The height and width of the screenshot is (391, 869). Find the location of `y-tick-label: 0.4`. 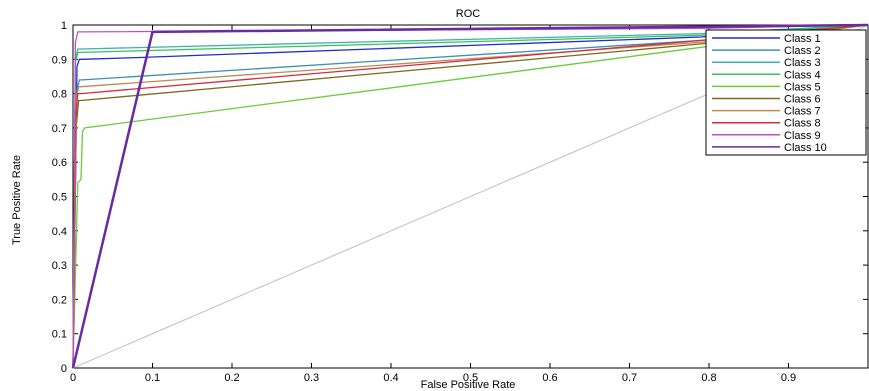

y-tick-label: 0.4 is located at coordinates (59, 232).